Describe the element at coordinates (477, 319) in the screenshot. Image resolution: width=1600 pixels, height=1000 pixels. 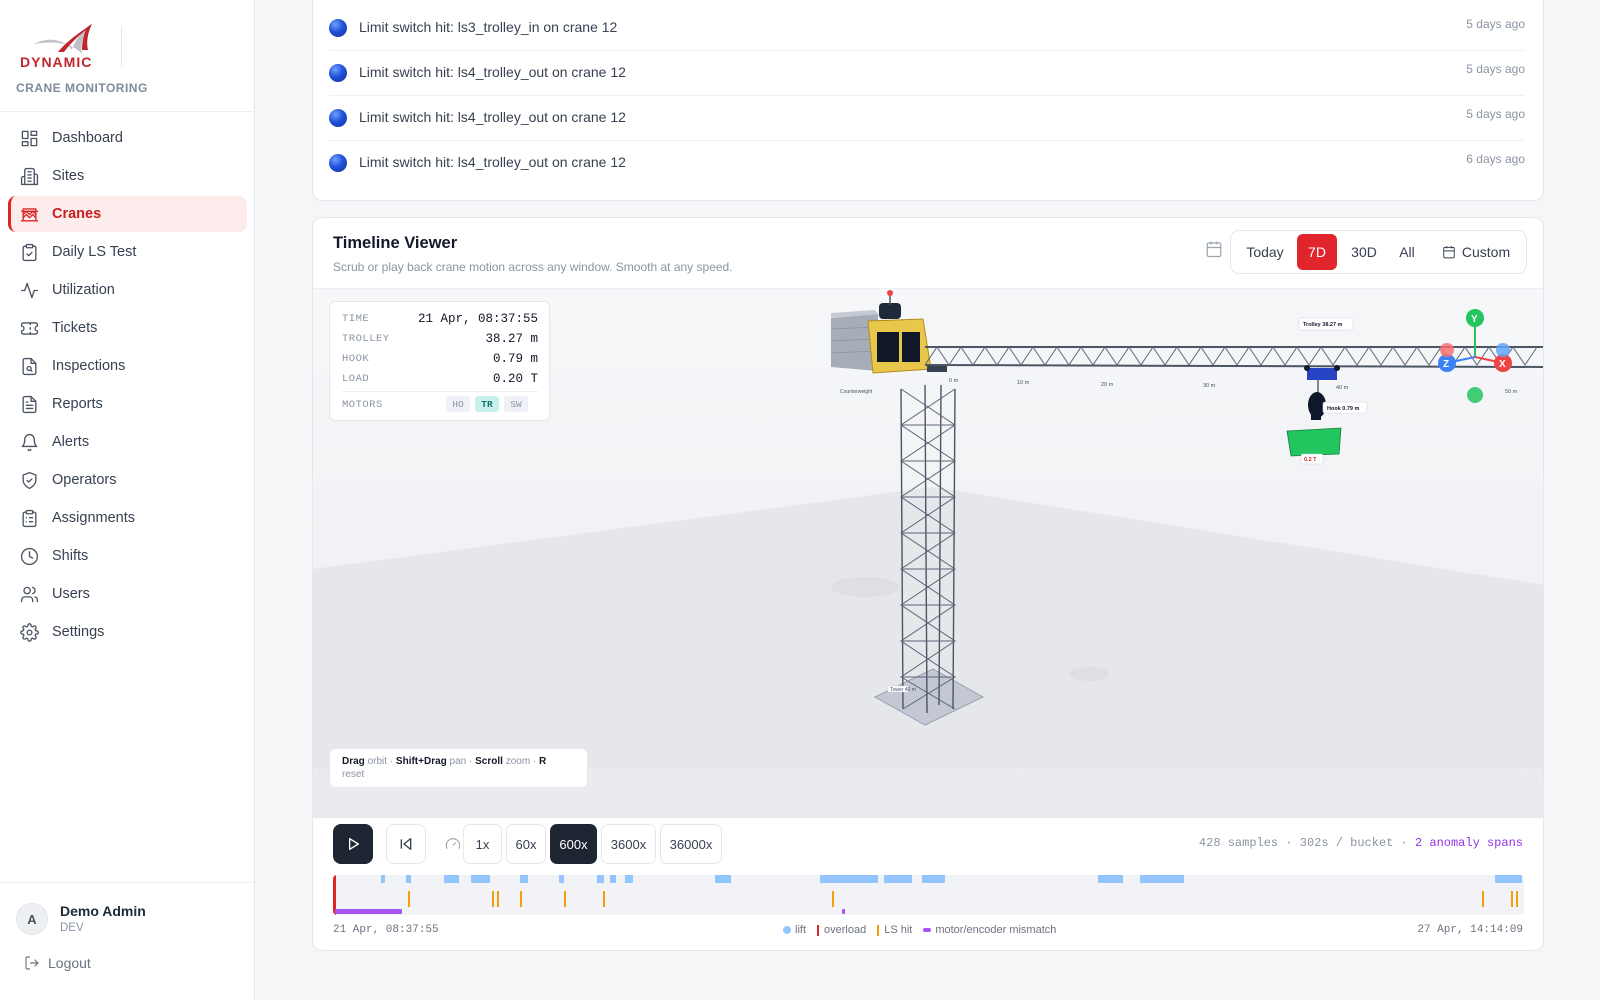
I see `time-value: 21 Apr, 08:37:55` at that location.